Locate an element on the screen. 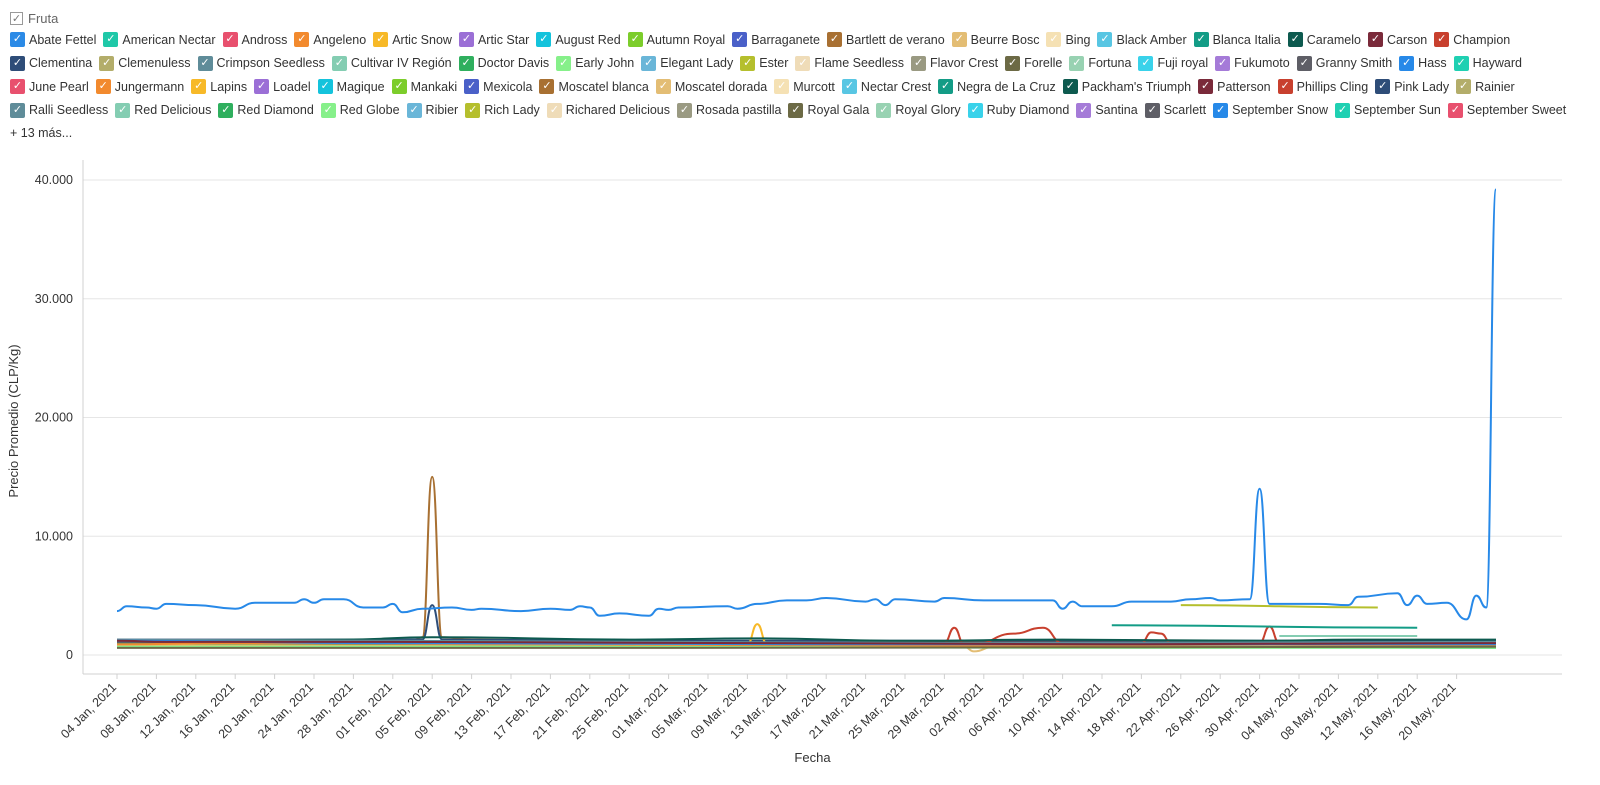 The width and height of the screenshot is (1600, 785). legend-item: ✓ September Snow is located at coordinates (1270, 111).